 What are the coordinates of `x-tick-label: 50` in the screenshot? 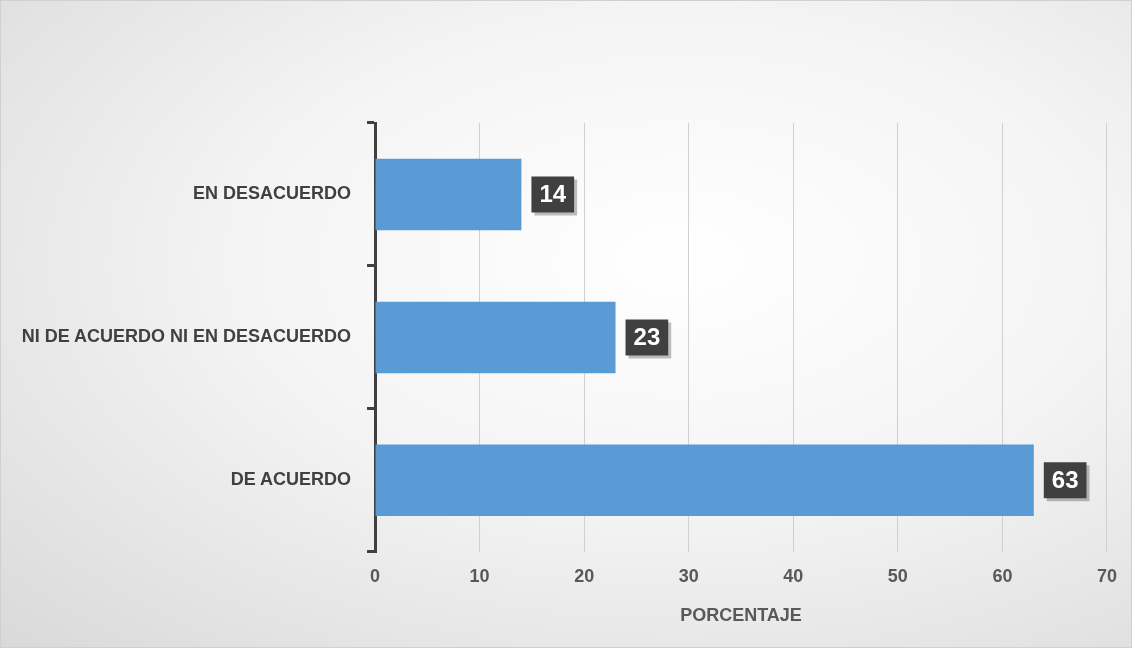 It's located at (897, 575).